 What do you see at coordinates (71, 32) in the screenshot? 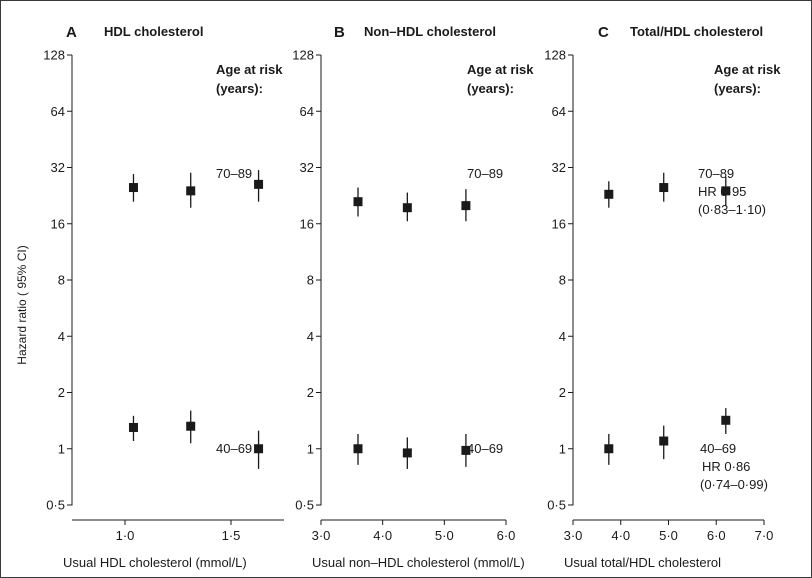
I see `panel-letter: A` at bounding box center [71, 32].